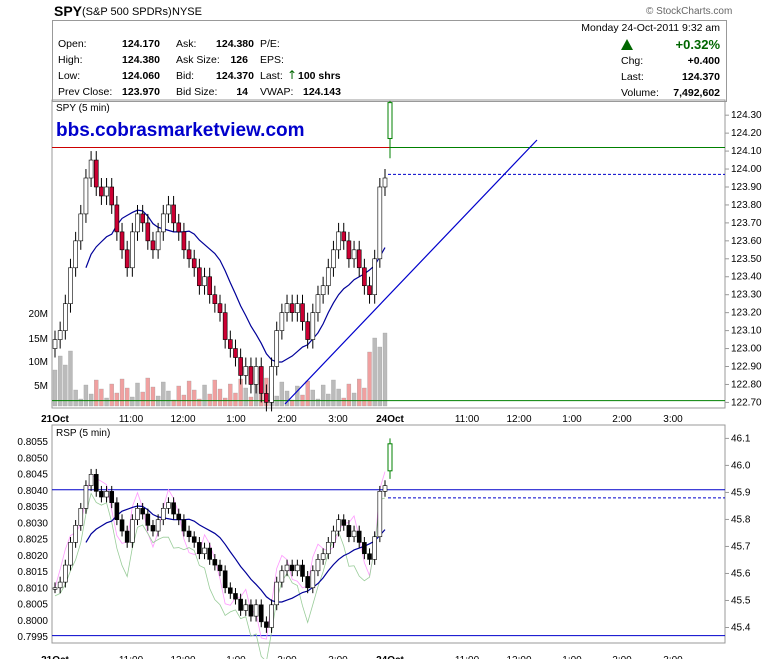 The width and height of the screenshot is (780, 659). I want to click on vwap-value: 124.143, so click(322, 92).